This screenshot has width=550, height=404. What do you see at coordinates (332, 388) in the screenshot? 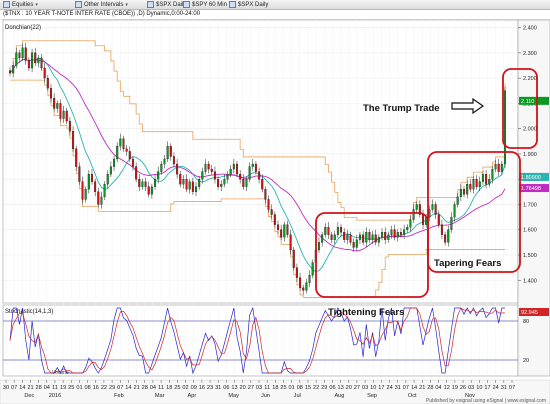
I see `x-tick-label: 06` at bounding box center [332, 388].